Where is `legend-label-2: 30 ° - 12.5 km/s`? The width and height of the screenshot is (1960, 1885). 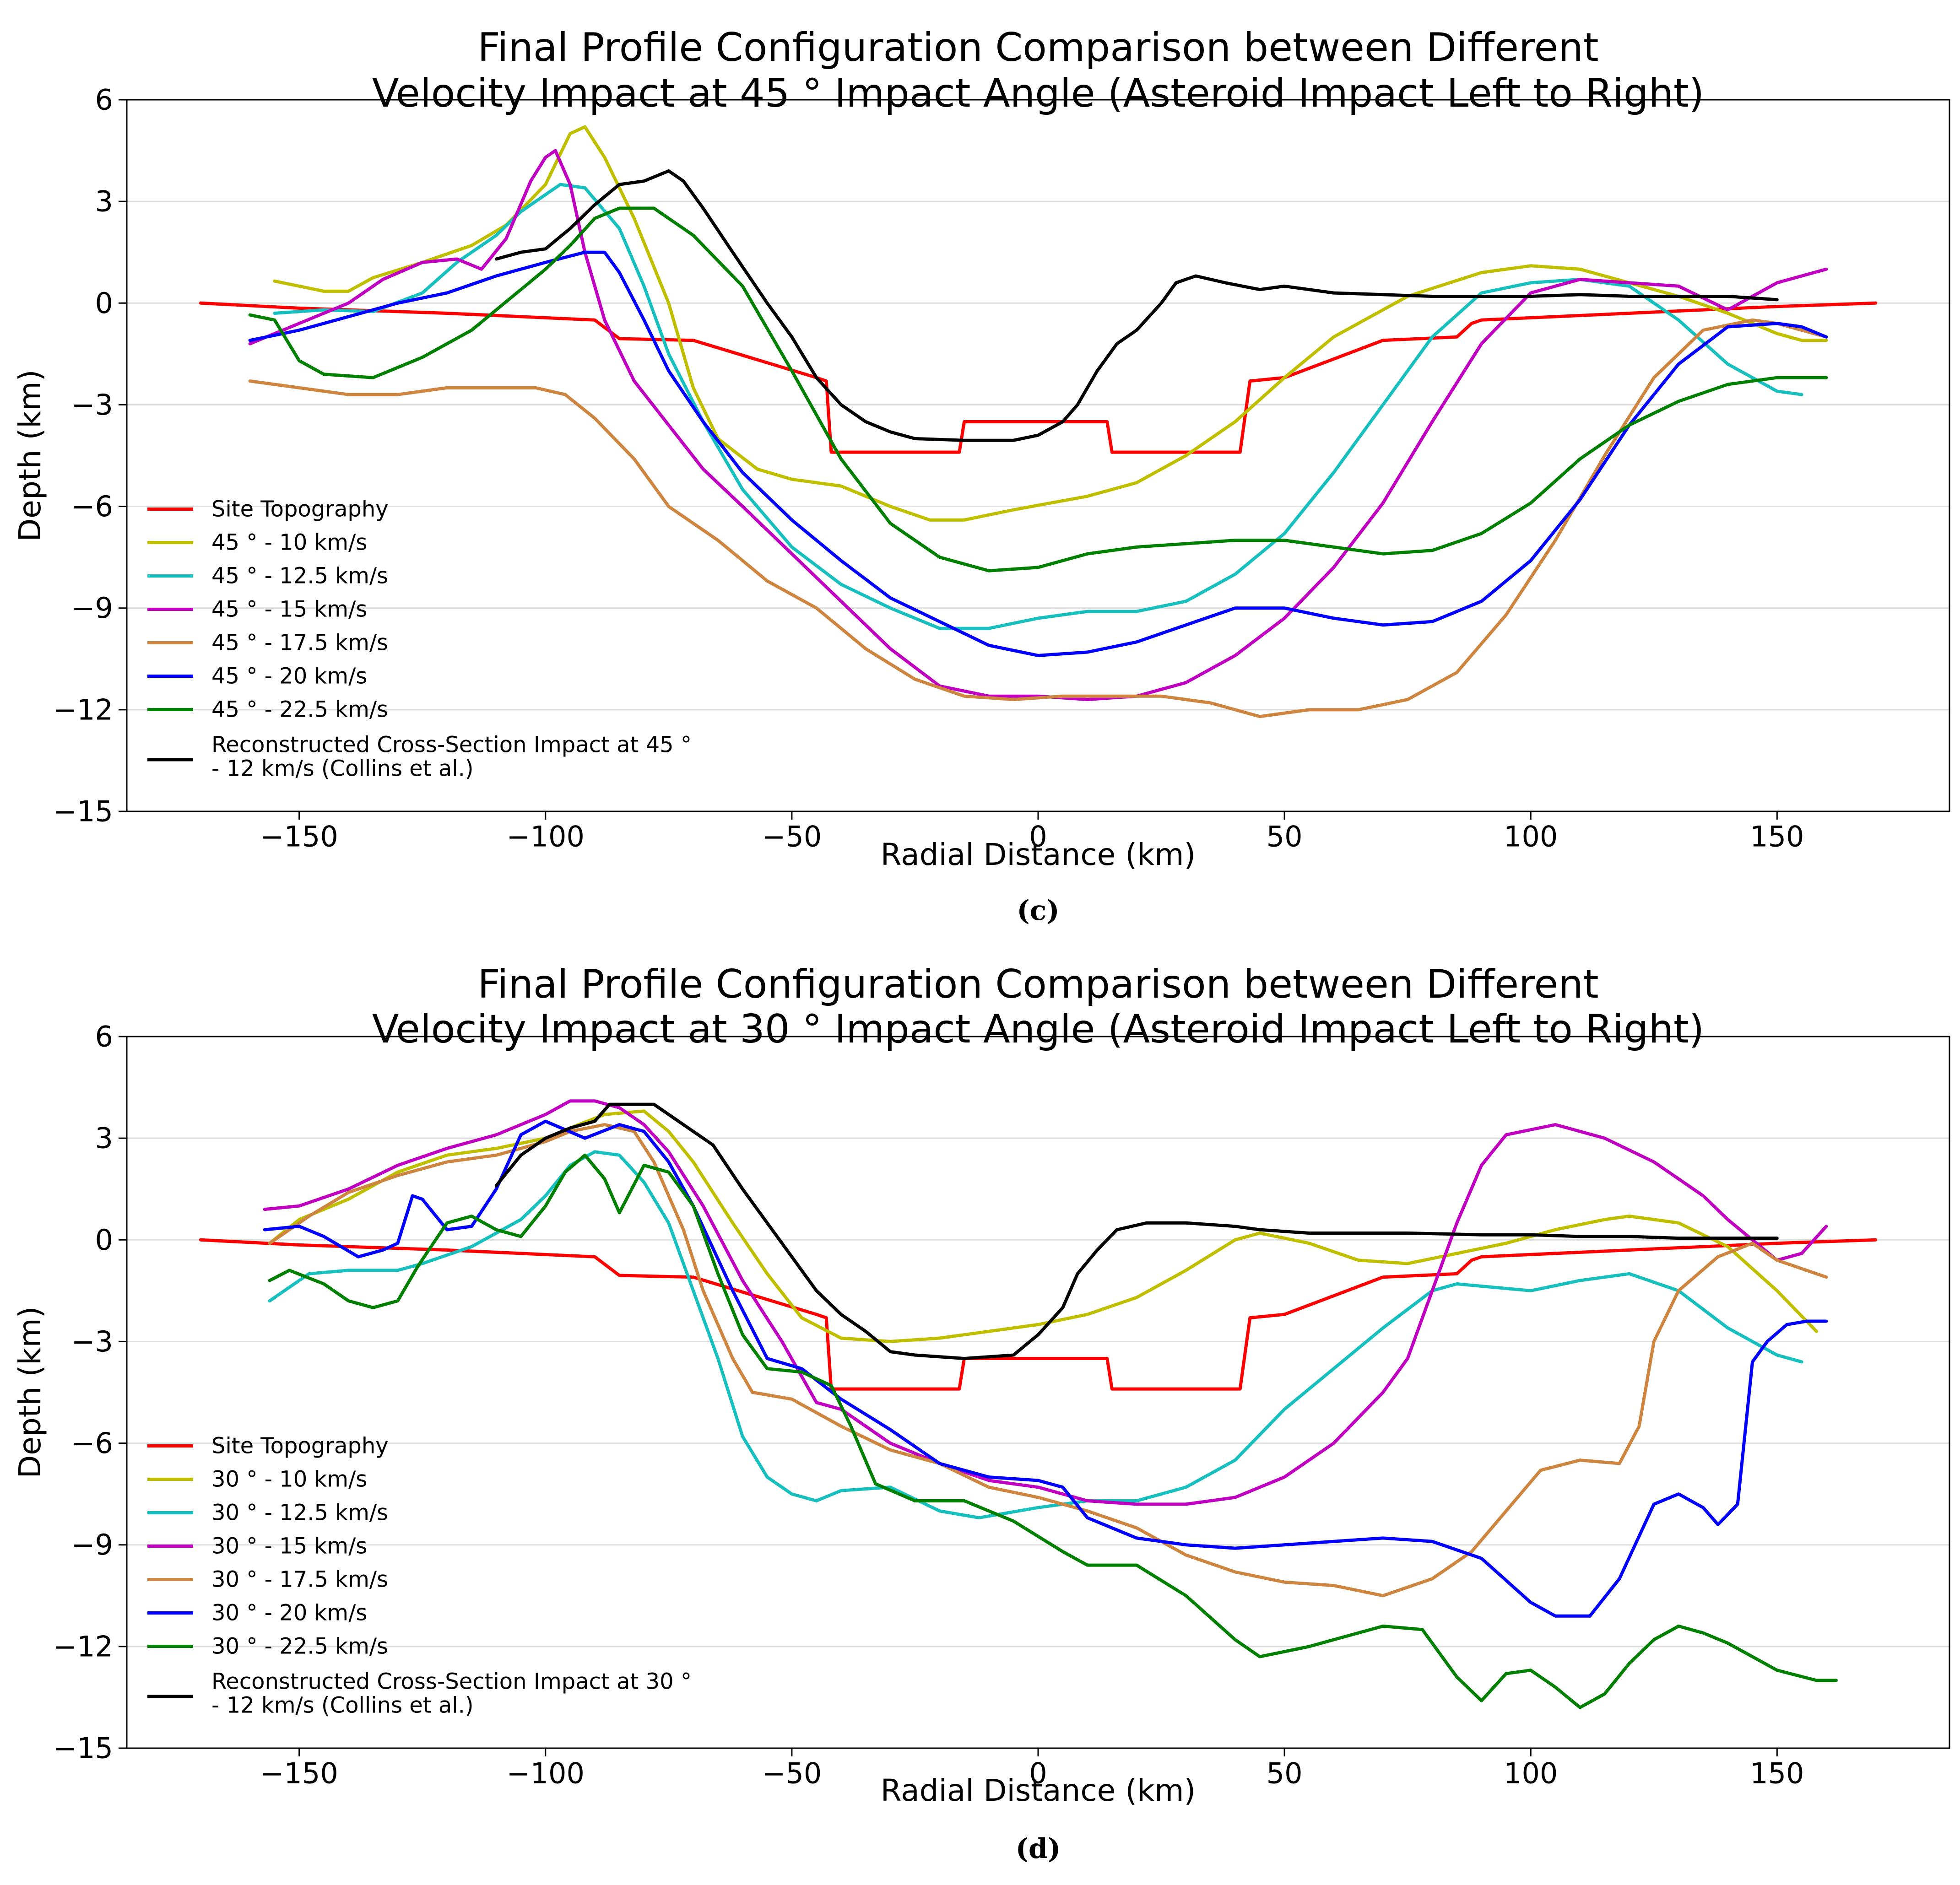
legend-label-2: 30 ° - 12.5 km/s is located at coordinates (300, 1513).